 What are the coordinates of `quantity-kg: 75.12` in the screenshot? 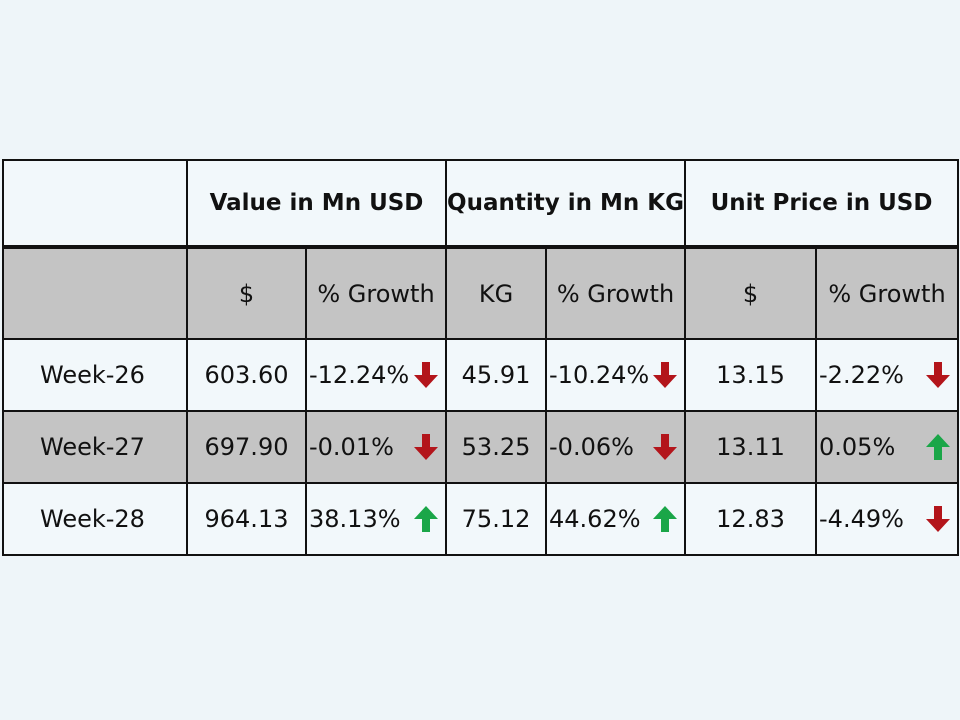 It's located at (496, 519).